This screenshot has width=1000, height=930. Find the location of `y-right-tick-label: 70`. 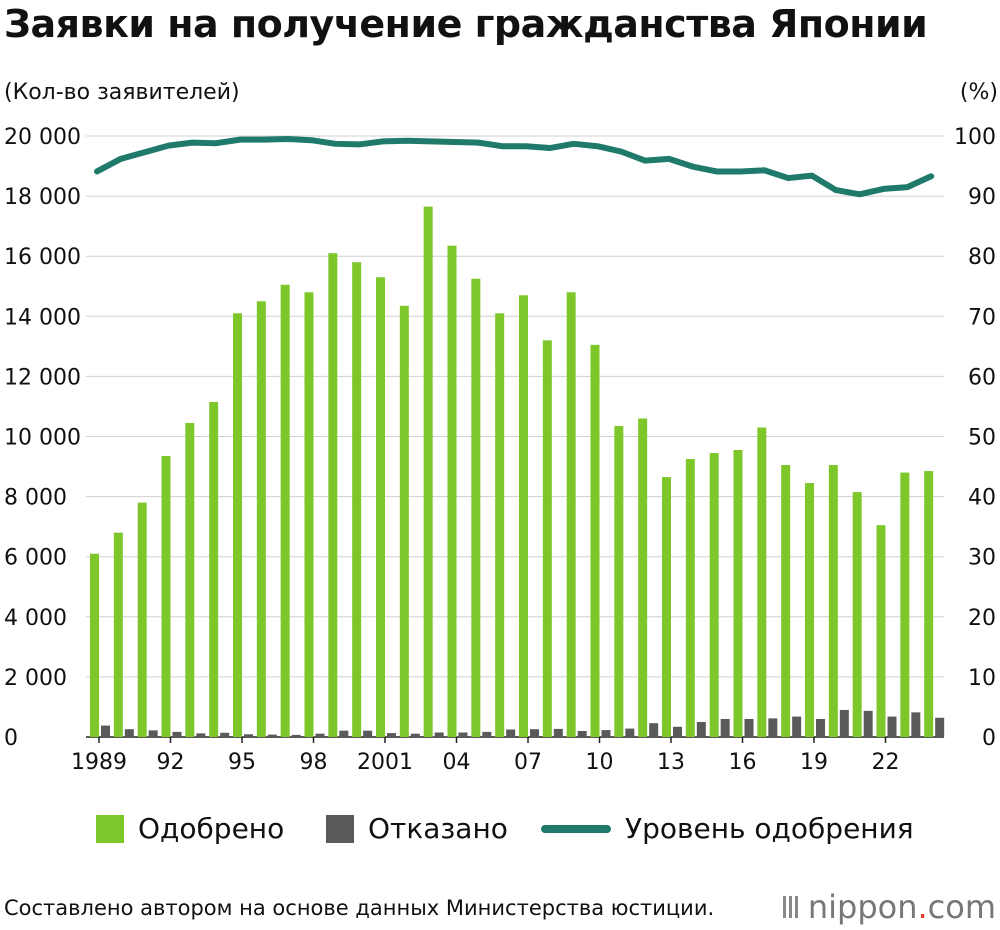

y-right-tick-label: 70 is located at coordinates (982, 317).